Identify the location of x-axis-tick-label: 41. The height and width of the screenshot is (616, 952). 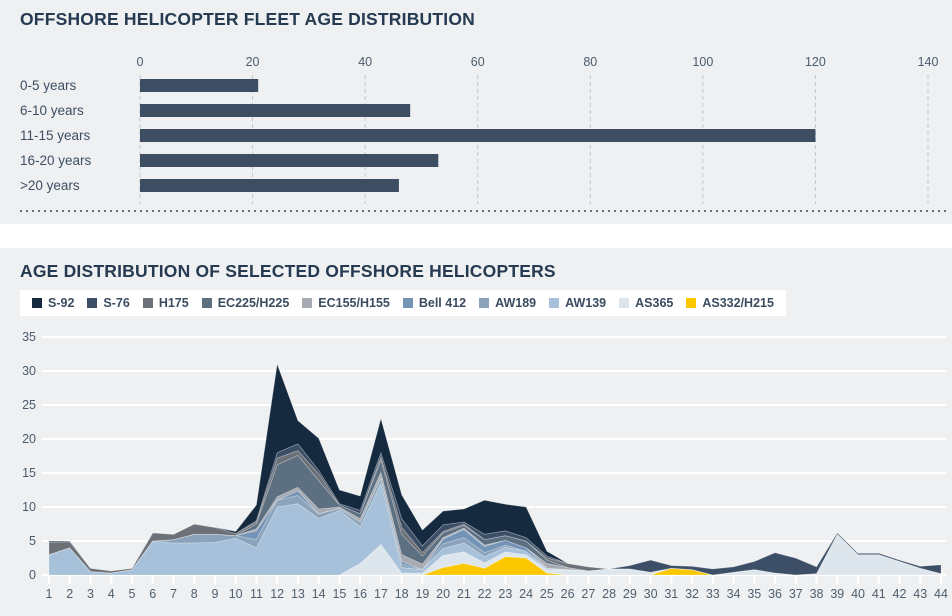
(879, 594).